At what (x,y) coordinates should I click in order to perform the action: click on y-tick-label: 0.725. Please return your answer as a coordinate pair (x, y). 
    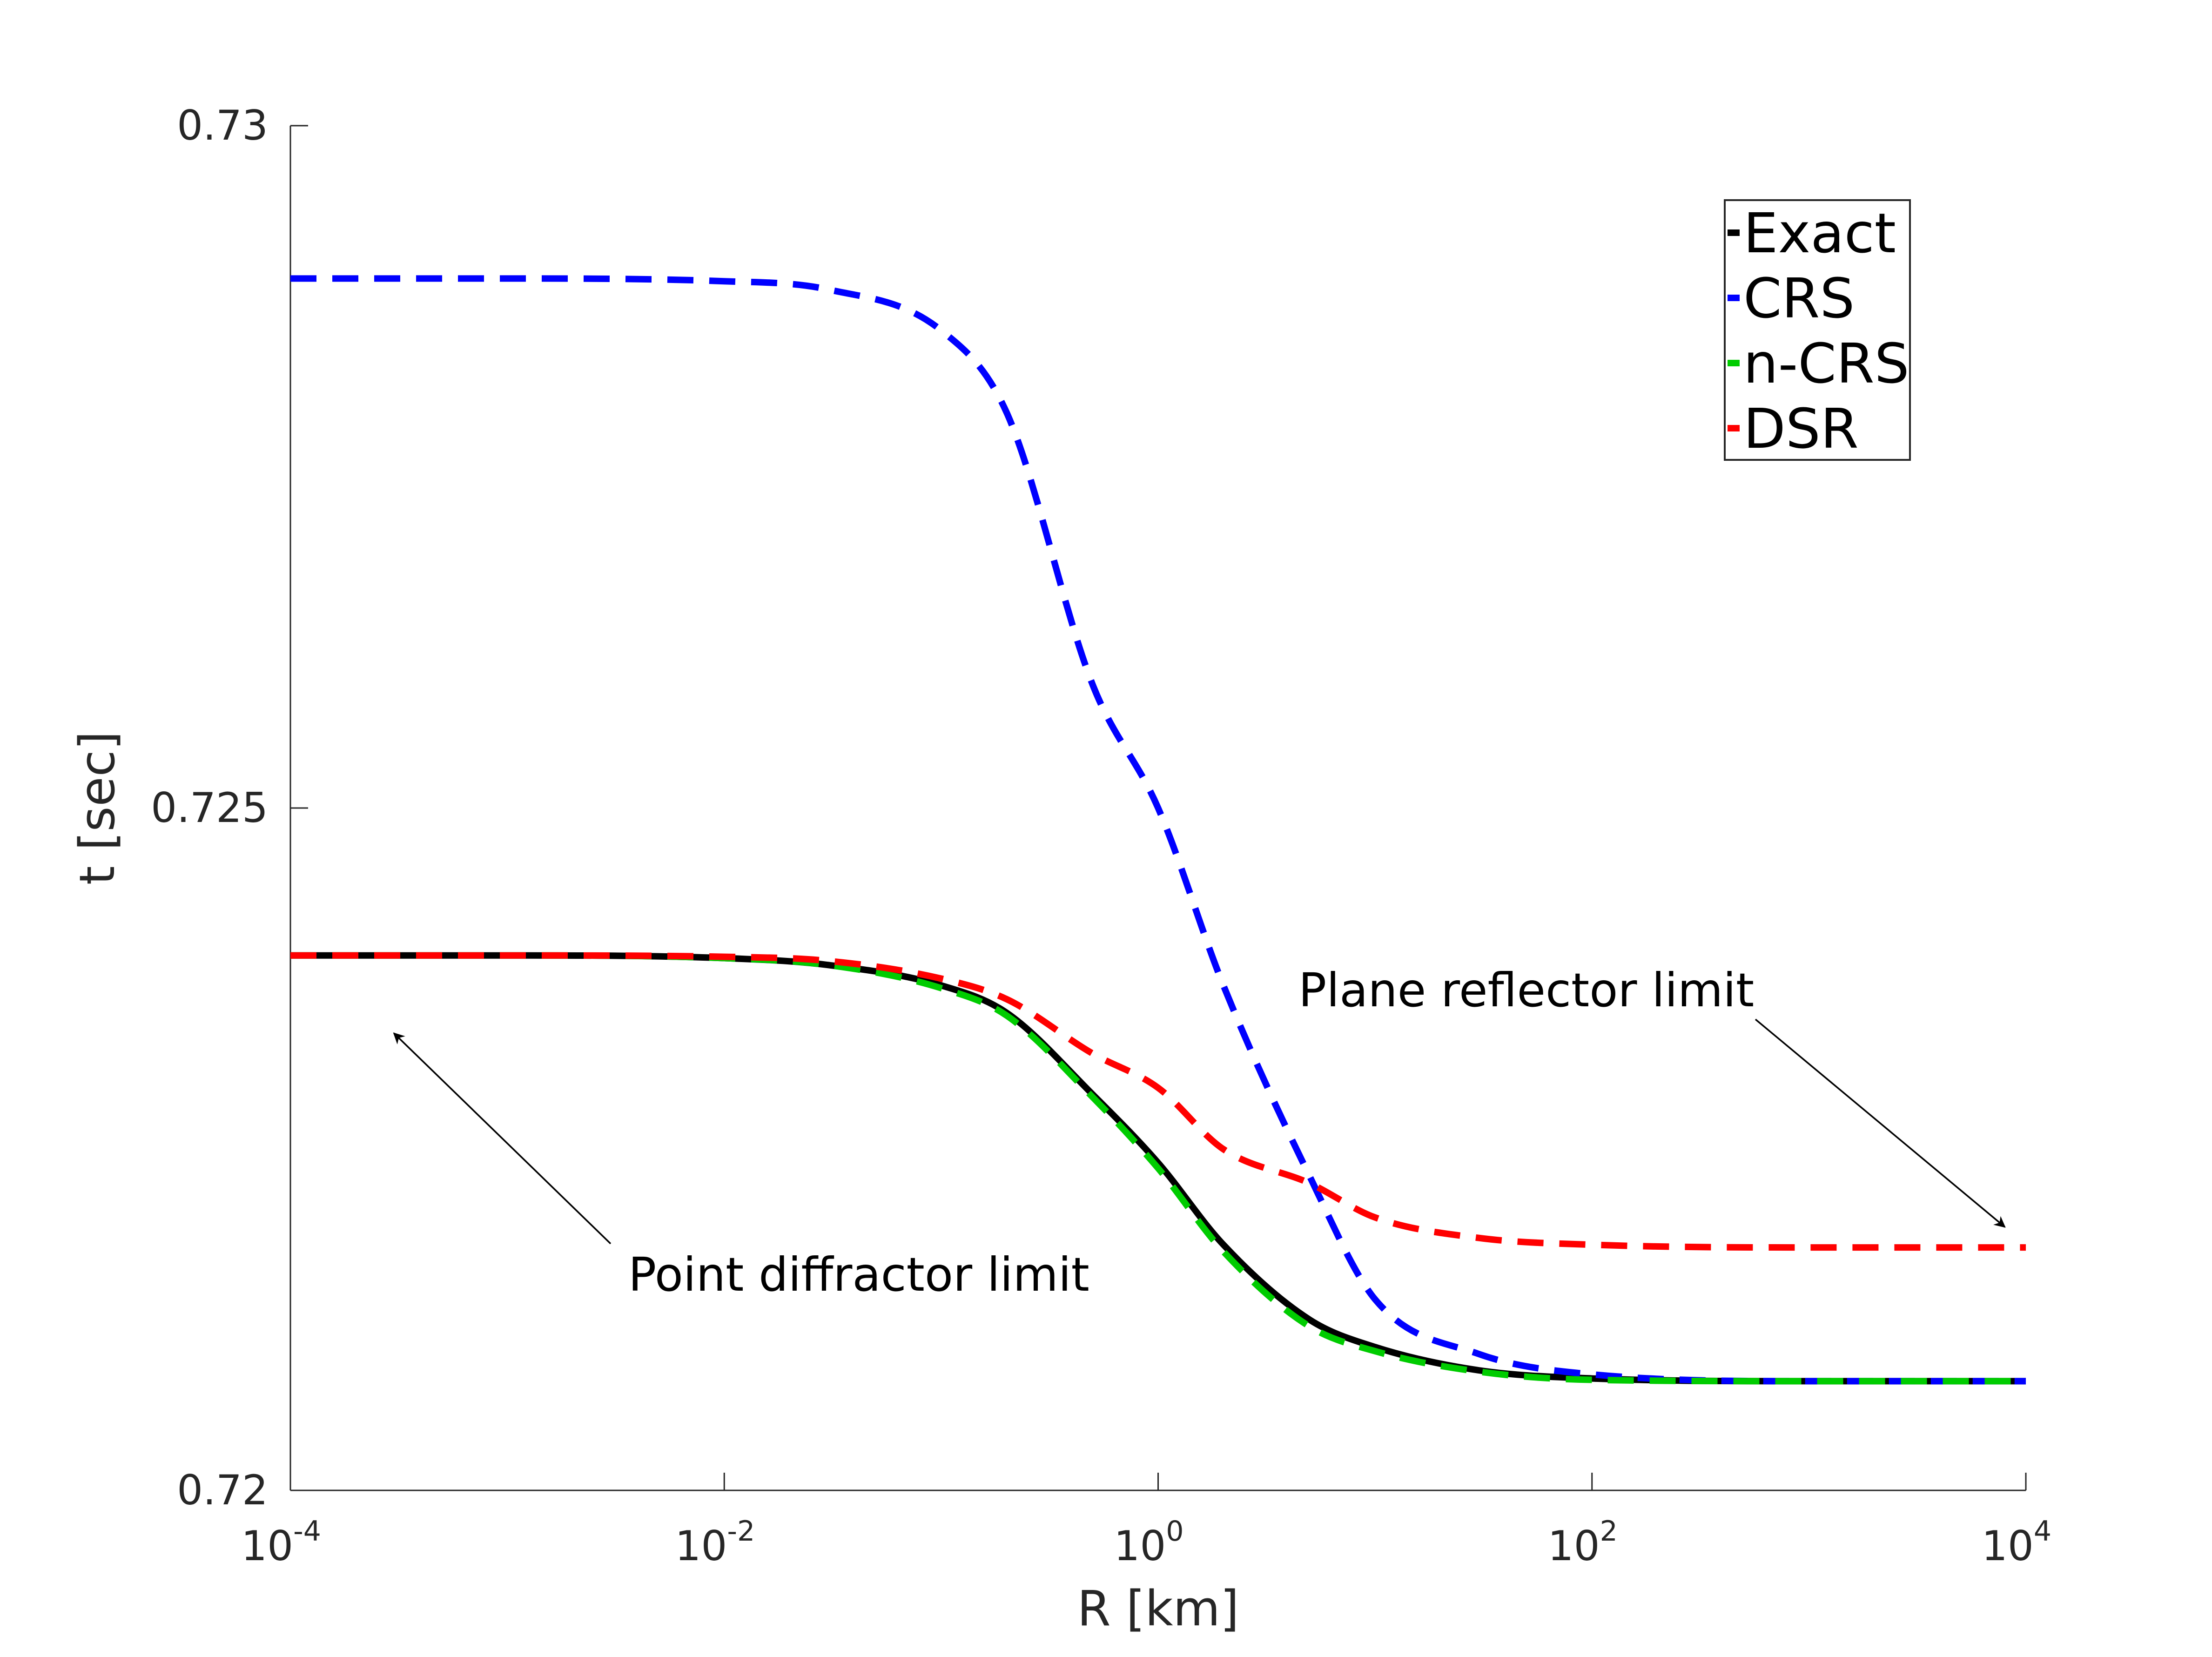
    Looking at the image, I should click on (209, 808).